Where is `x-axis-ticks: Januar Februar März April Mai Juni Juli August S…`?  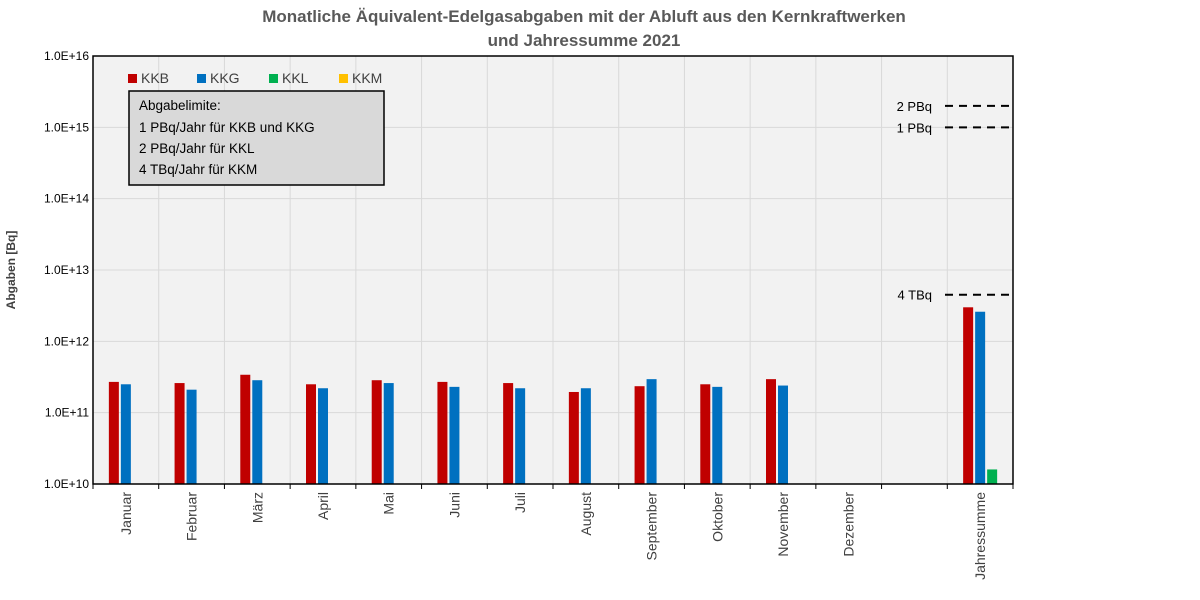
x-axis-ticks: Januar Februar März April Mai Juni Juli August S… is located at coordinates (553, 532).